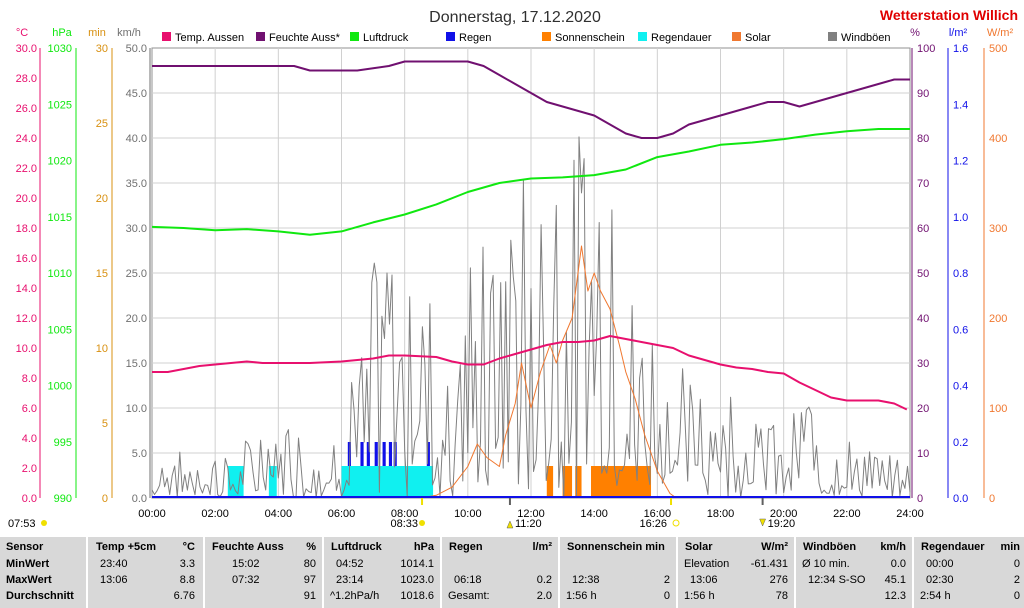 The height and width of the screenshot is (608, 1024). I want to click on raindur-unit: min, so click(1010, 547).